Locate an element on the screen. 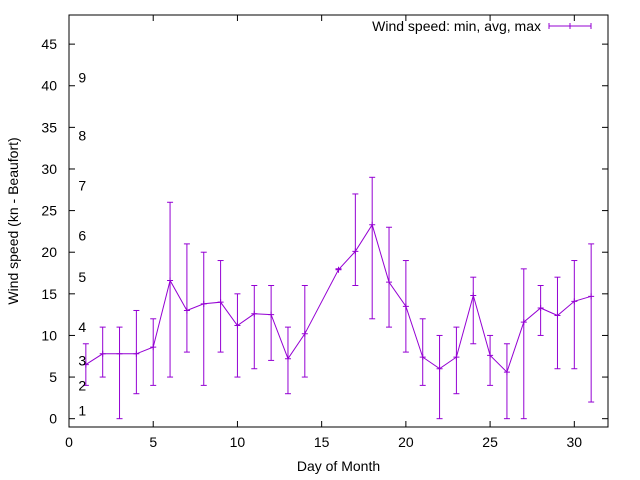 The width and height of the screenshot is (640, 480). legend-swatch is located at coordinates (570, 26).